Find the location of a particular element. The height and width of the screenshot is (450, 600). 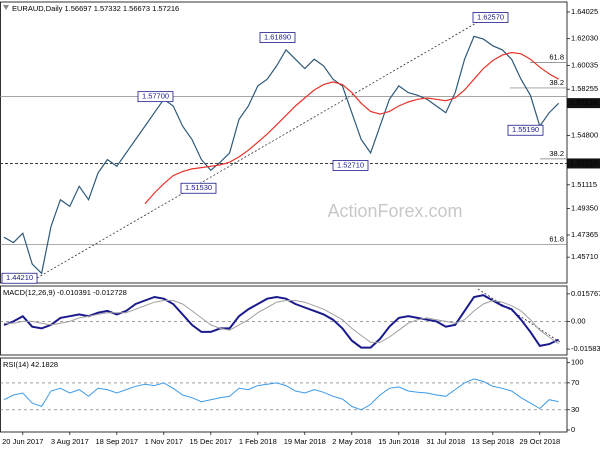

x-tick-label: 3 Aug 2017 is located at coordinates (70, 441).